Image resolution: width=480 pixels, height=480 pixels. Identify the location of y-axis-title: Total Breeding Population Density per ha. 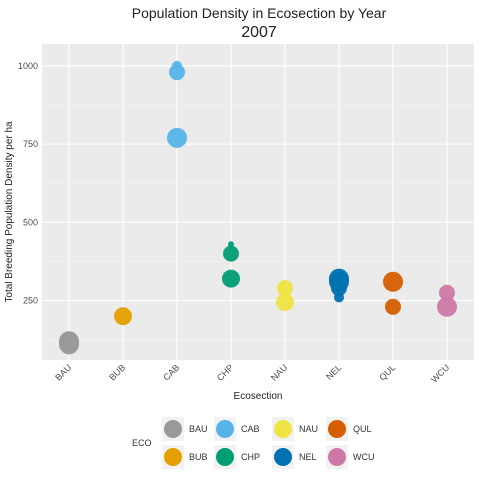
(9, 212).